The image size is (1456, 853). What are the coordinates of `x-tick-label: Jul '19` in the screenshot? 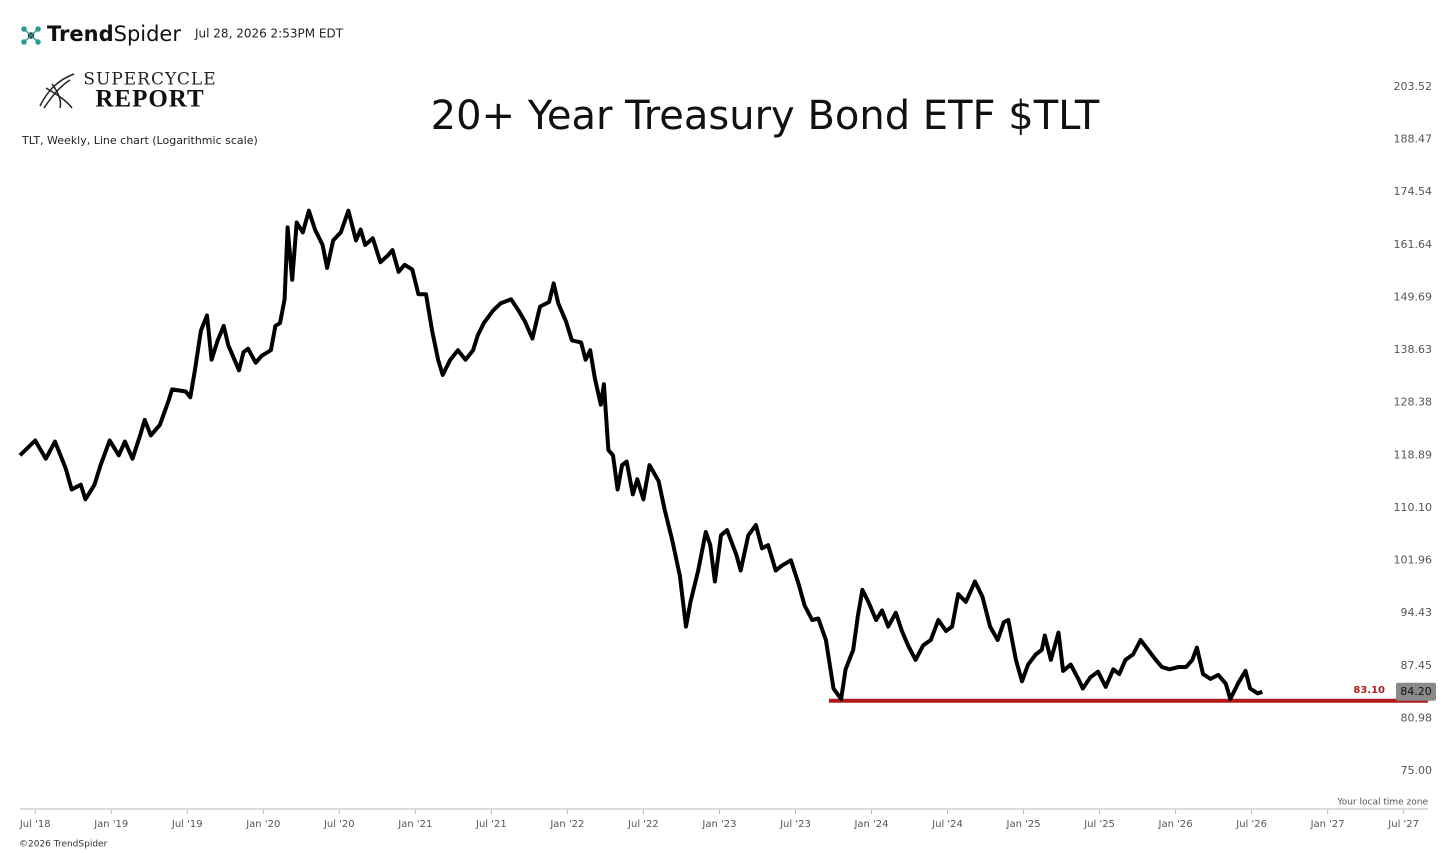 It's located at (187, 824).